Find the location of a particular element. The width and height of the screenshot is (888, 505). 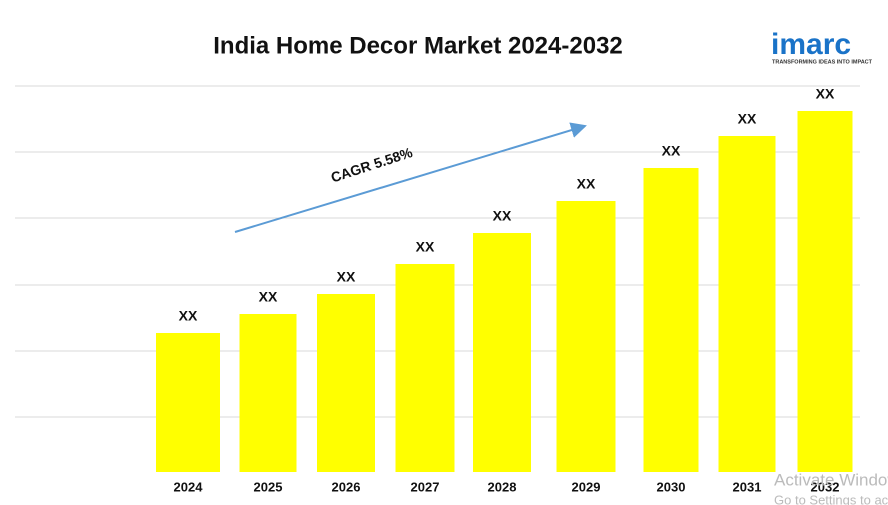

chart-title: India Home Decor Market 2024-2032 is located at coordinates (418, 45).